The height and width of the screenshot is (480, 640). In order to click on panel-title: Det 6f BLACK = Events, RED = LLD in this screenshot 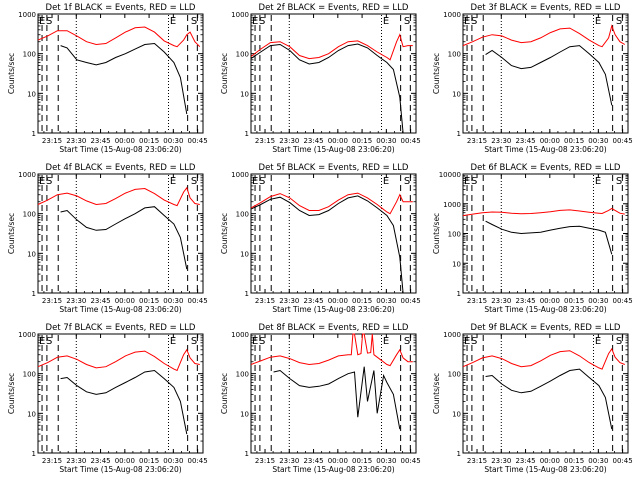, I will do `click(546, 168)`.